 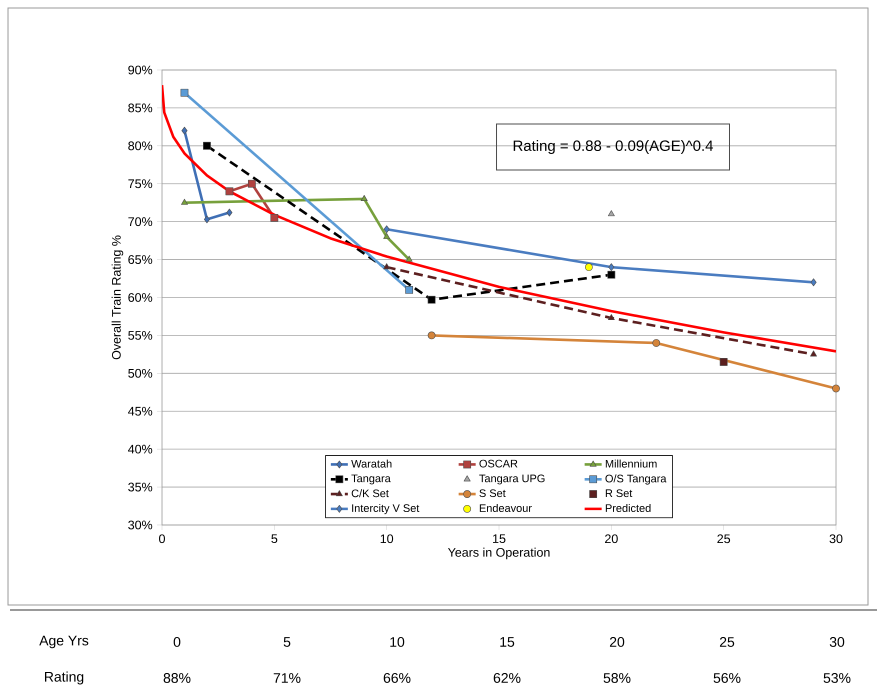 What do you see at coordinates (617, 678) in the screenshot?
I see `text: 58%` at bounding box center [617, 678].